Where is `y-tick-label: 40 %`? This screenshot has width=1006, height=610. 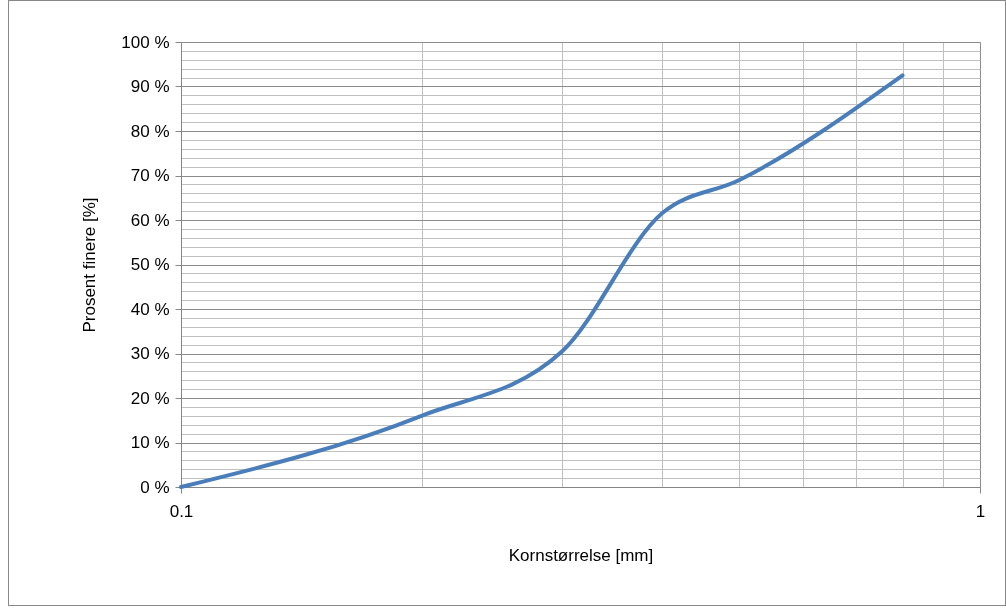 y-tick-label: 40 % is located at coordinates (150, 309).